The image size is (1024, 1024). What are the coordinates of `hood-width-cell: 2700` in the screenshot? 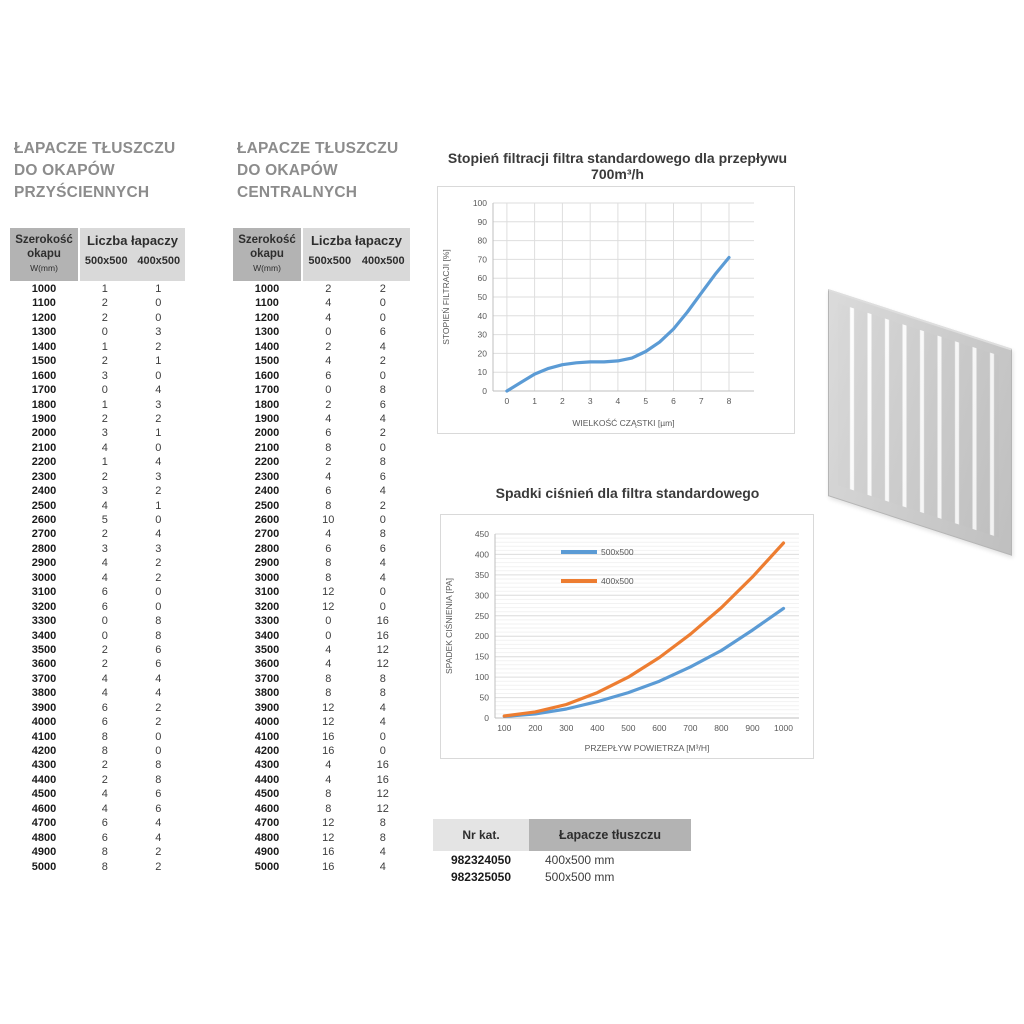 It's located at (44, 534).